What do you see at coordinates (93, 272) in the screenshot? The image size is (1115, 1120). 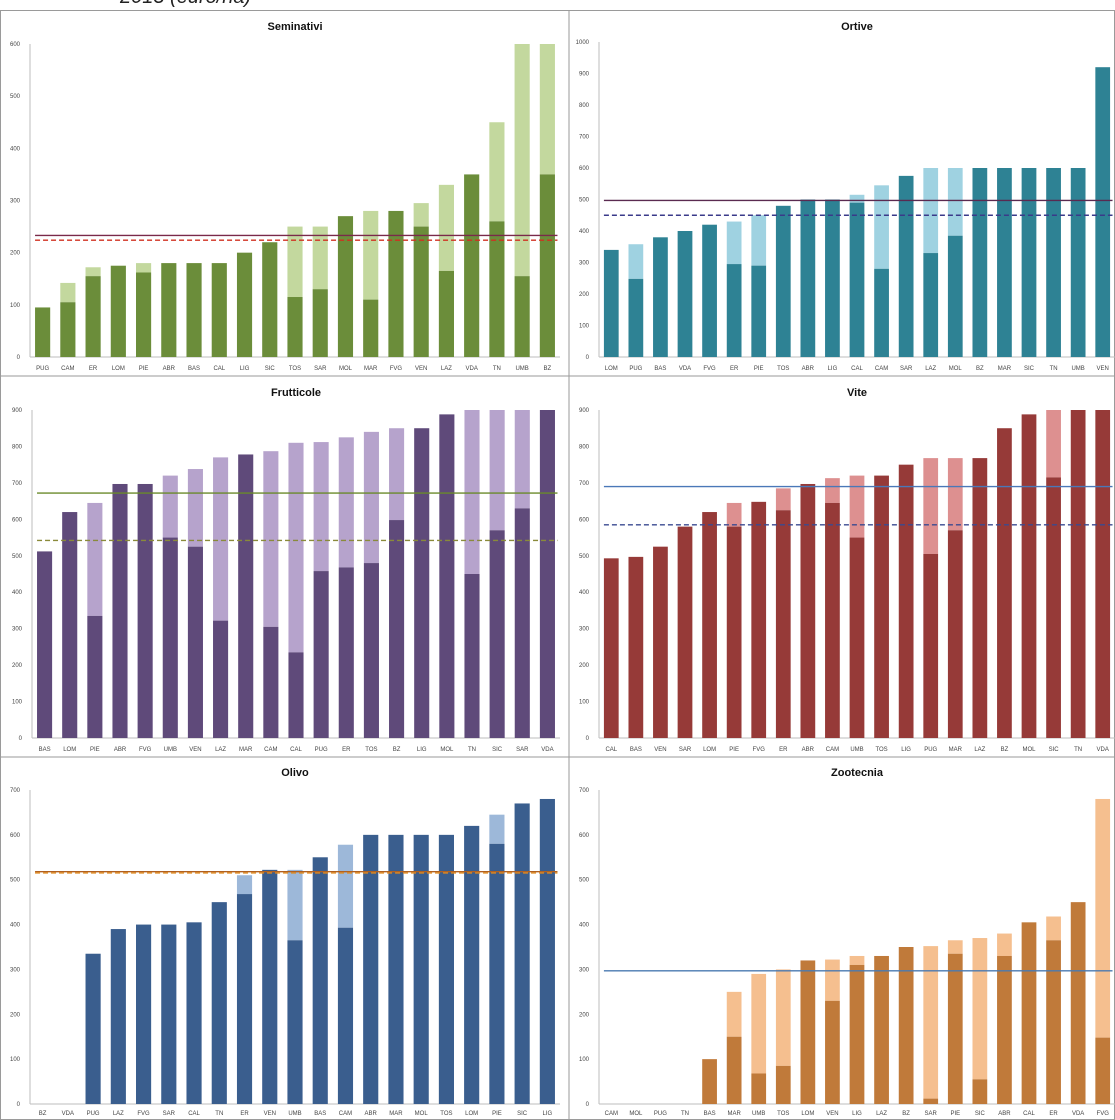 I see `bar-er-upper` at bounding box center [93, 272].